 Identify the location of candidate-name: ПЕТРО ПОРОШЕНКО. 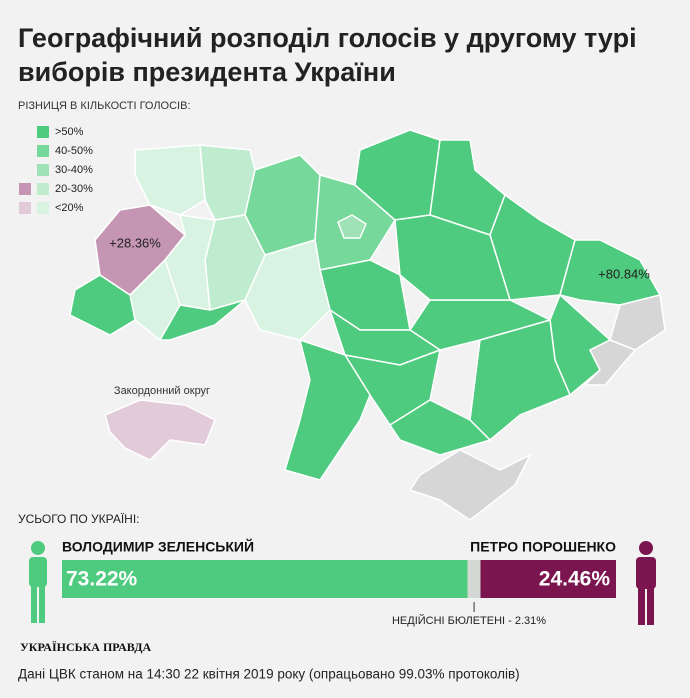
(543, 547).